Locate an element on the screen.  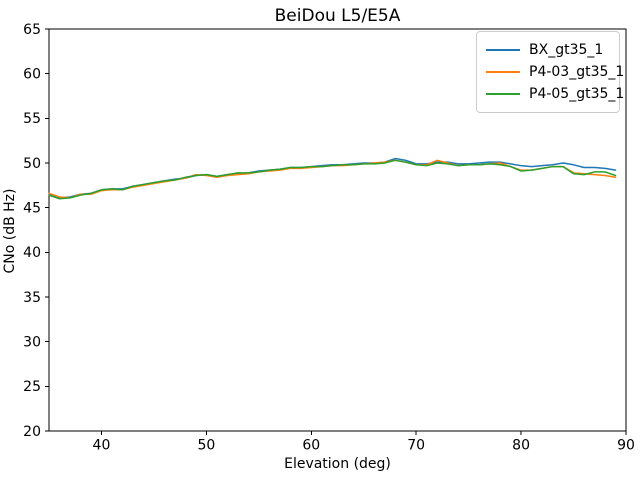
svg-text: 70 is located at coordinates (416, 446).